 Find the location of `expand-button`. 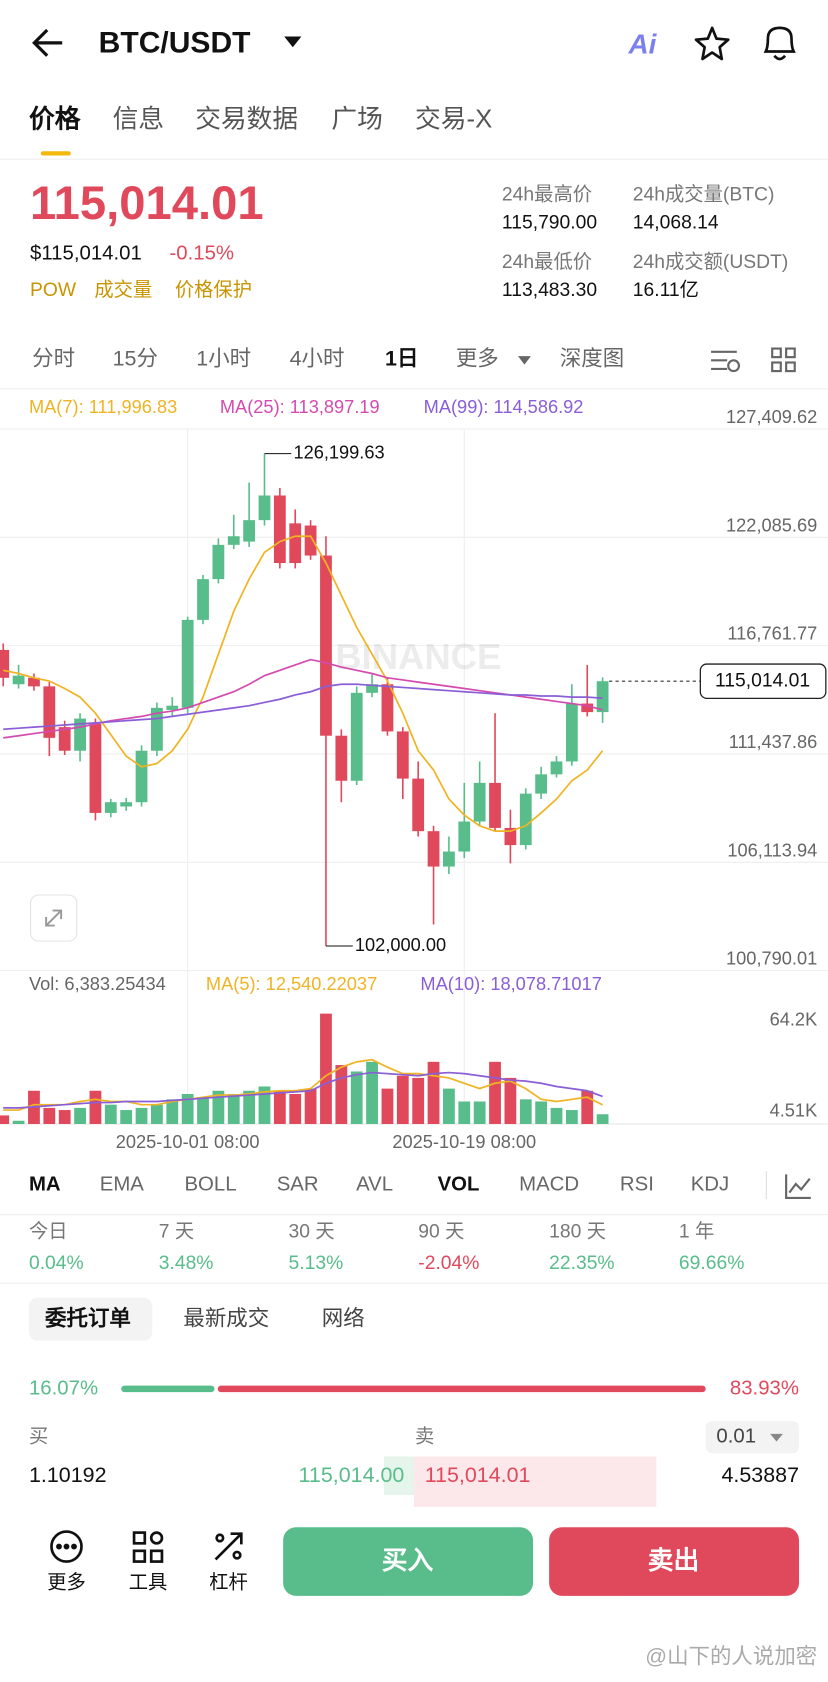

expand-button is located at coordinates (54, 918).